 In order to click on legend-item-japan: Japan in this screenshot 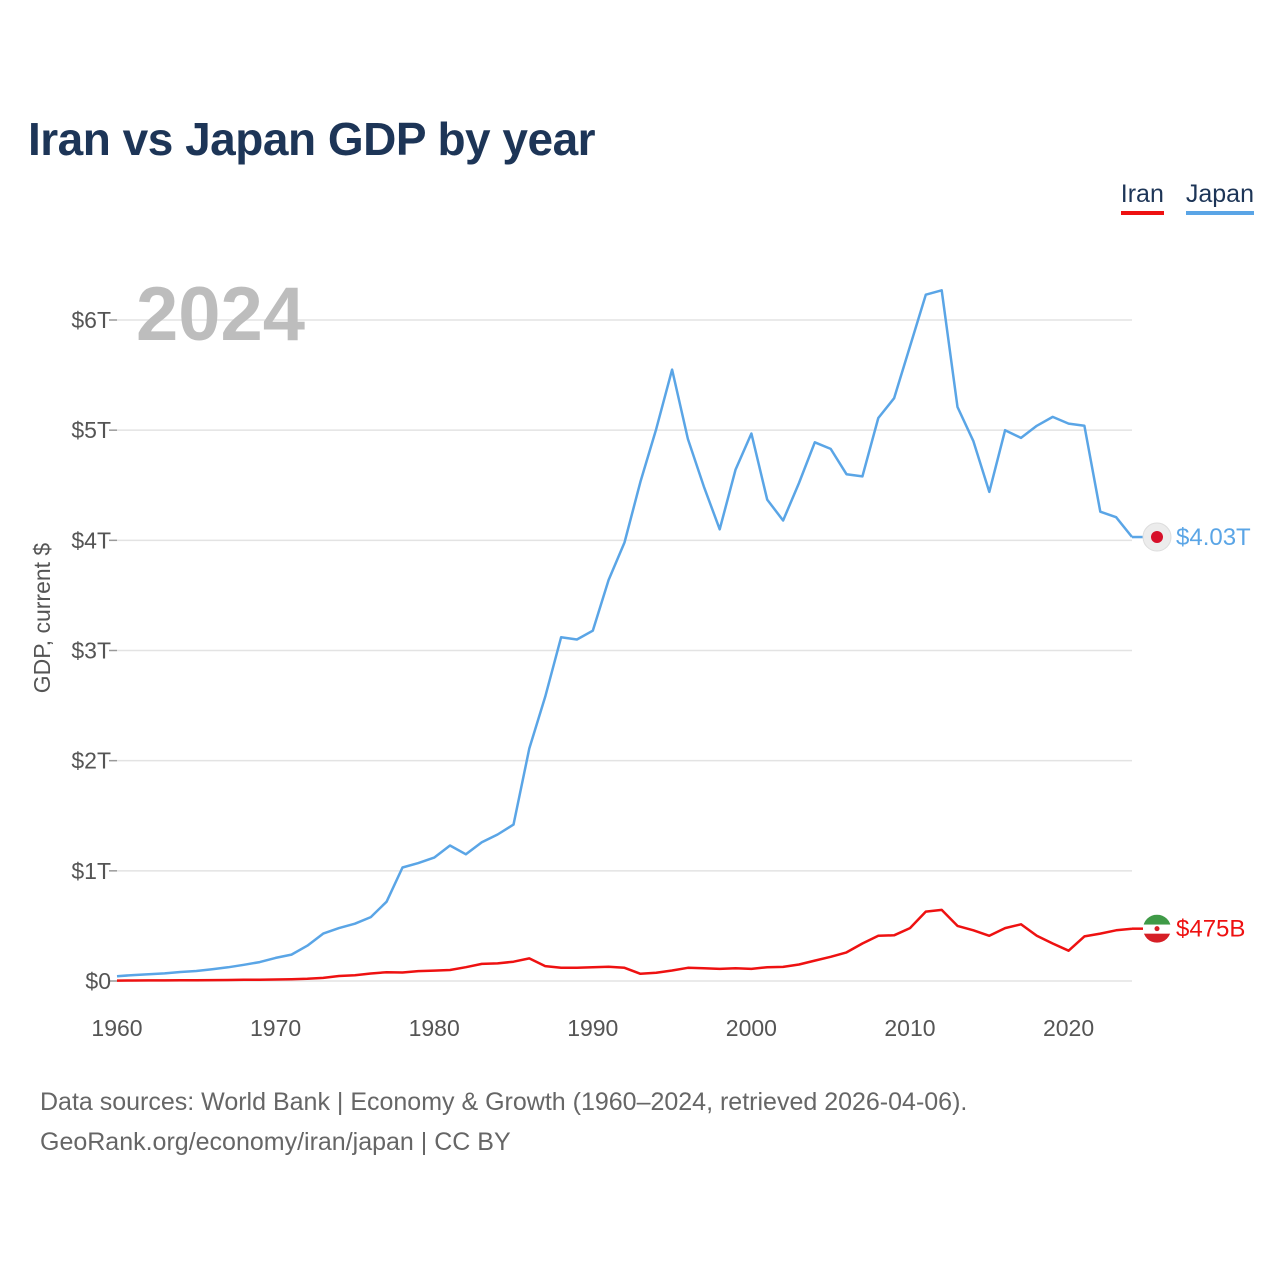, I will do `click(1219, 197)`.